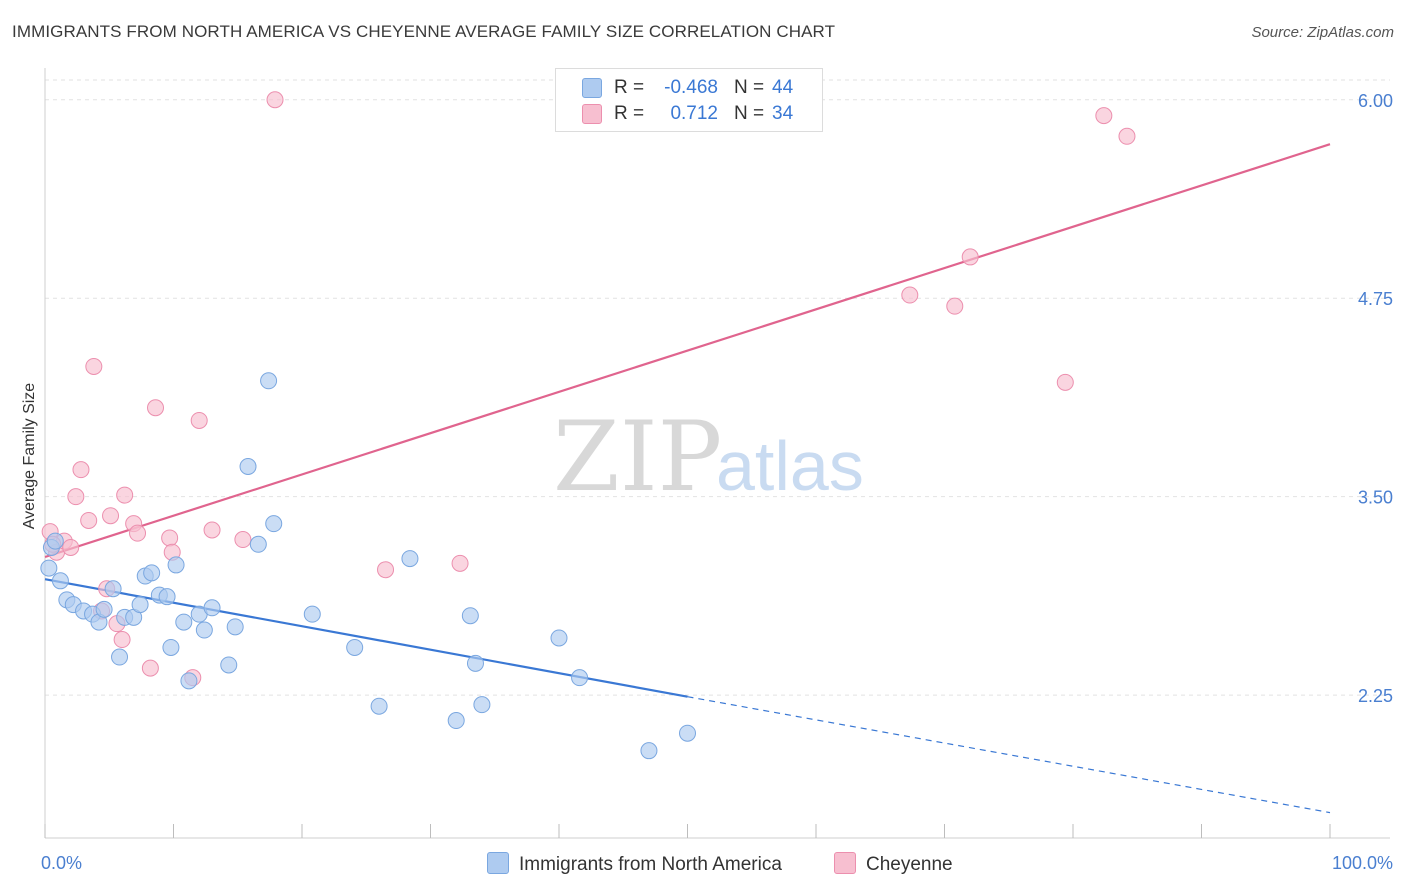 This screenshot has height=892, width=1406. Describe the element at coordinates (1375, 498) in the screenshot. I see `y-tick-label: 3.50` at that location.